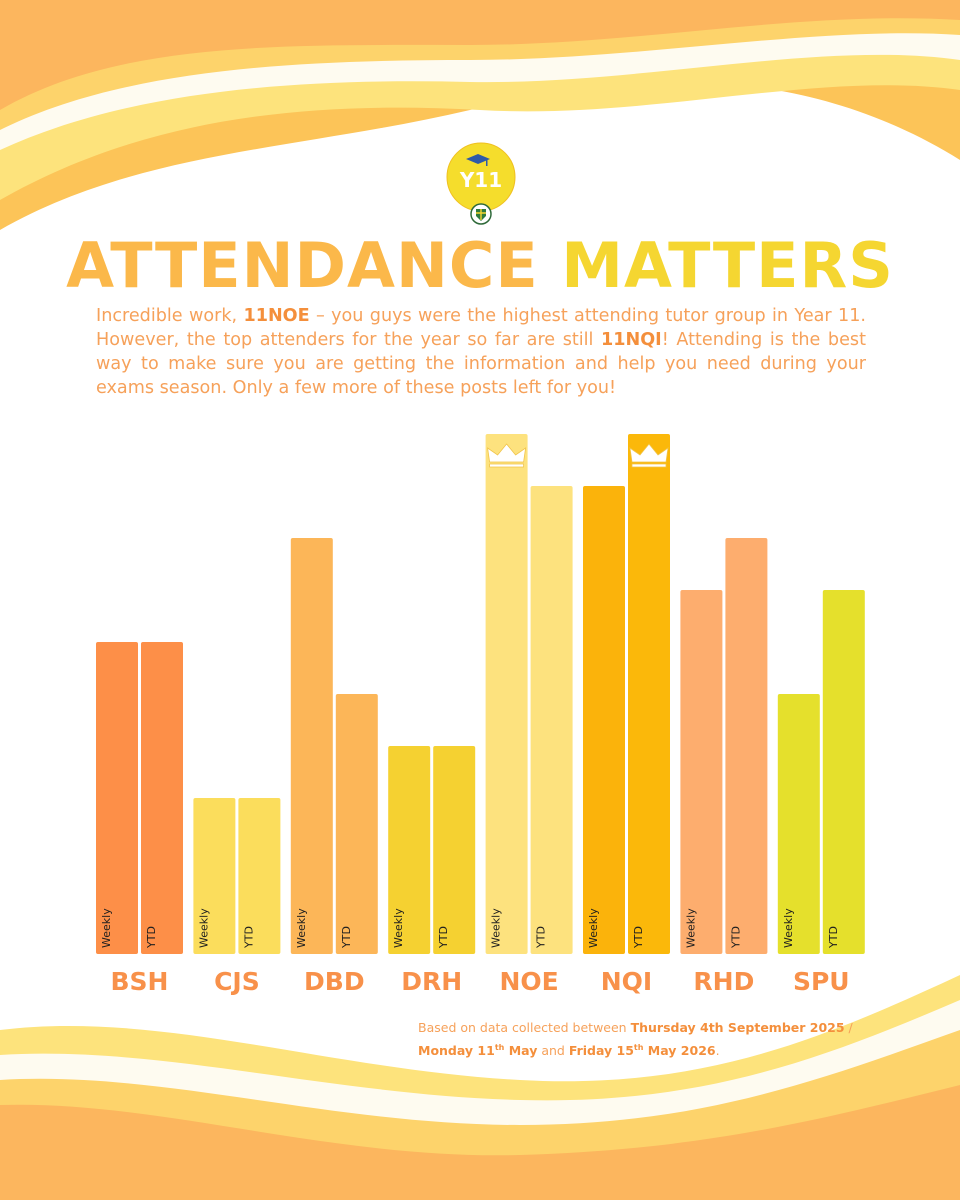 Image resolution: width=960 pixels, height=1200 pixels. What do you see at coordinates (117, 798) in the screenshot?
I see `bar-bsh-weekly` at bounding box center [117, 798].